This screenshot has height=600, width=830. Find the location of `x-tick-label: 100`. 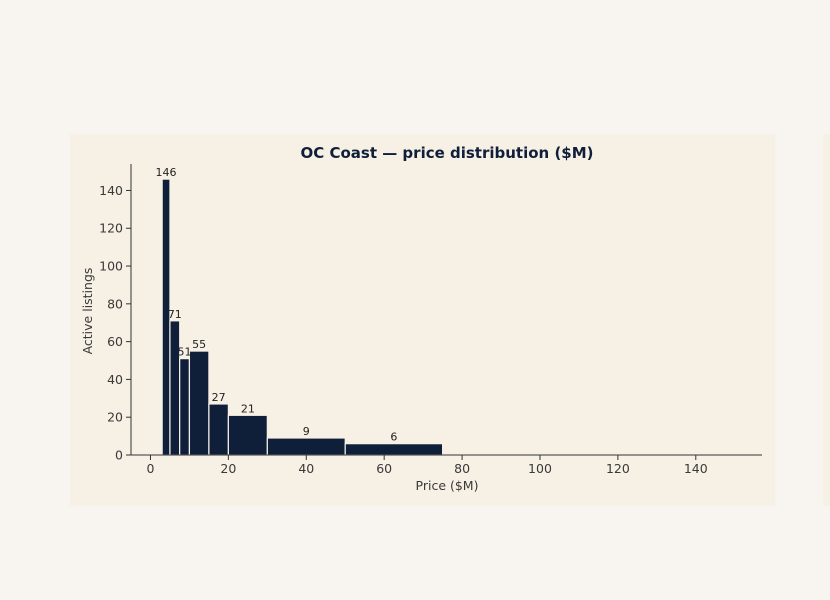

x-tick-label: 100 is located at coordinates (540, 468).